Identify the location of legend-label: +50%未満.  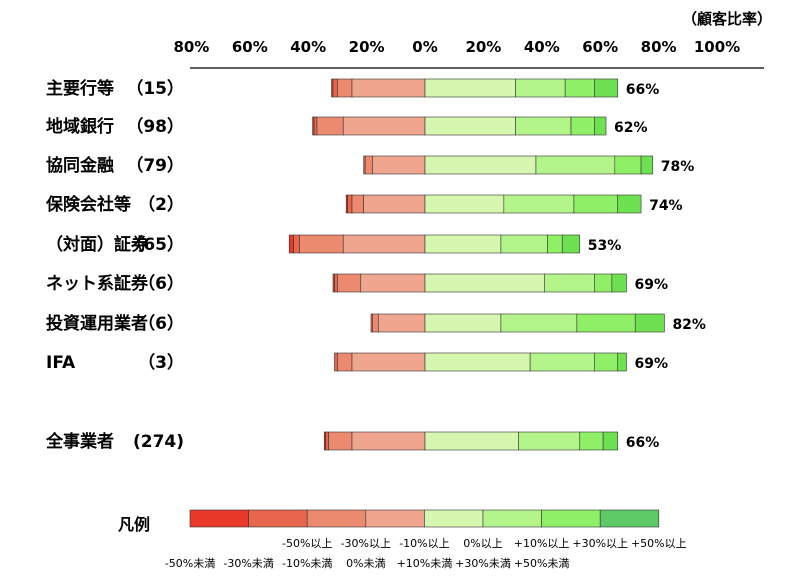
(542, 563).